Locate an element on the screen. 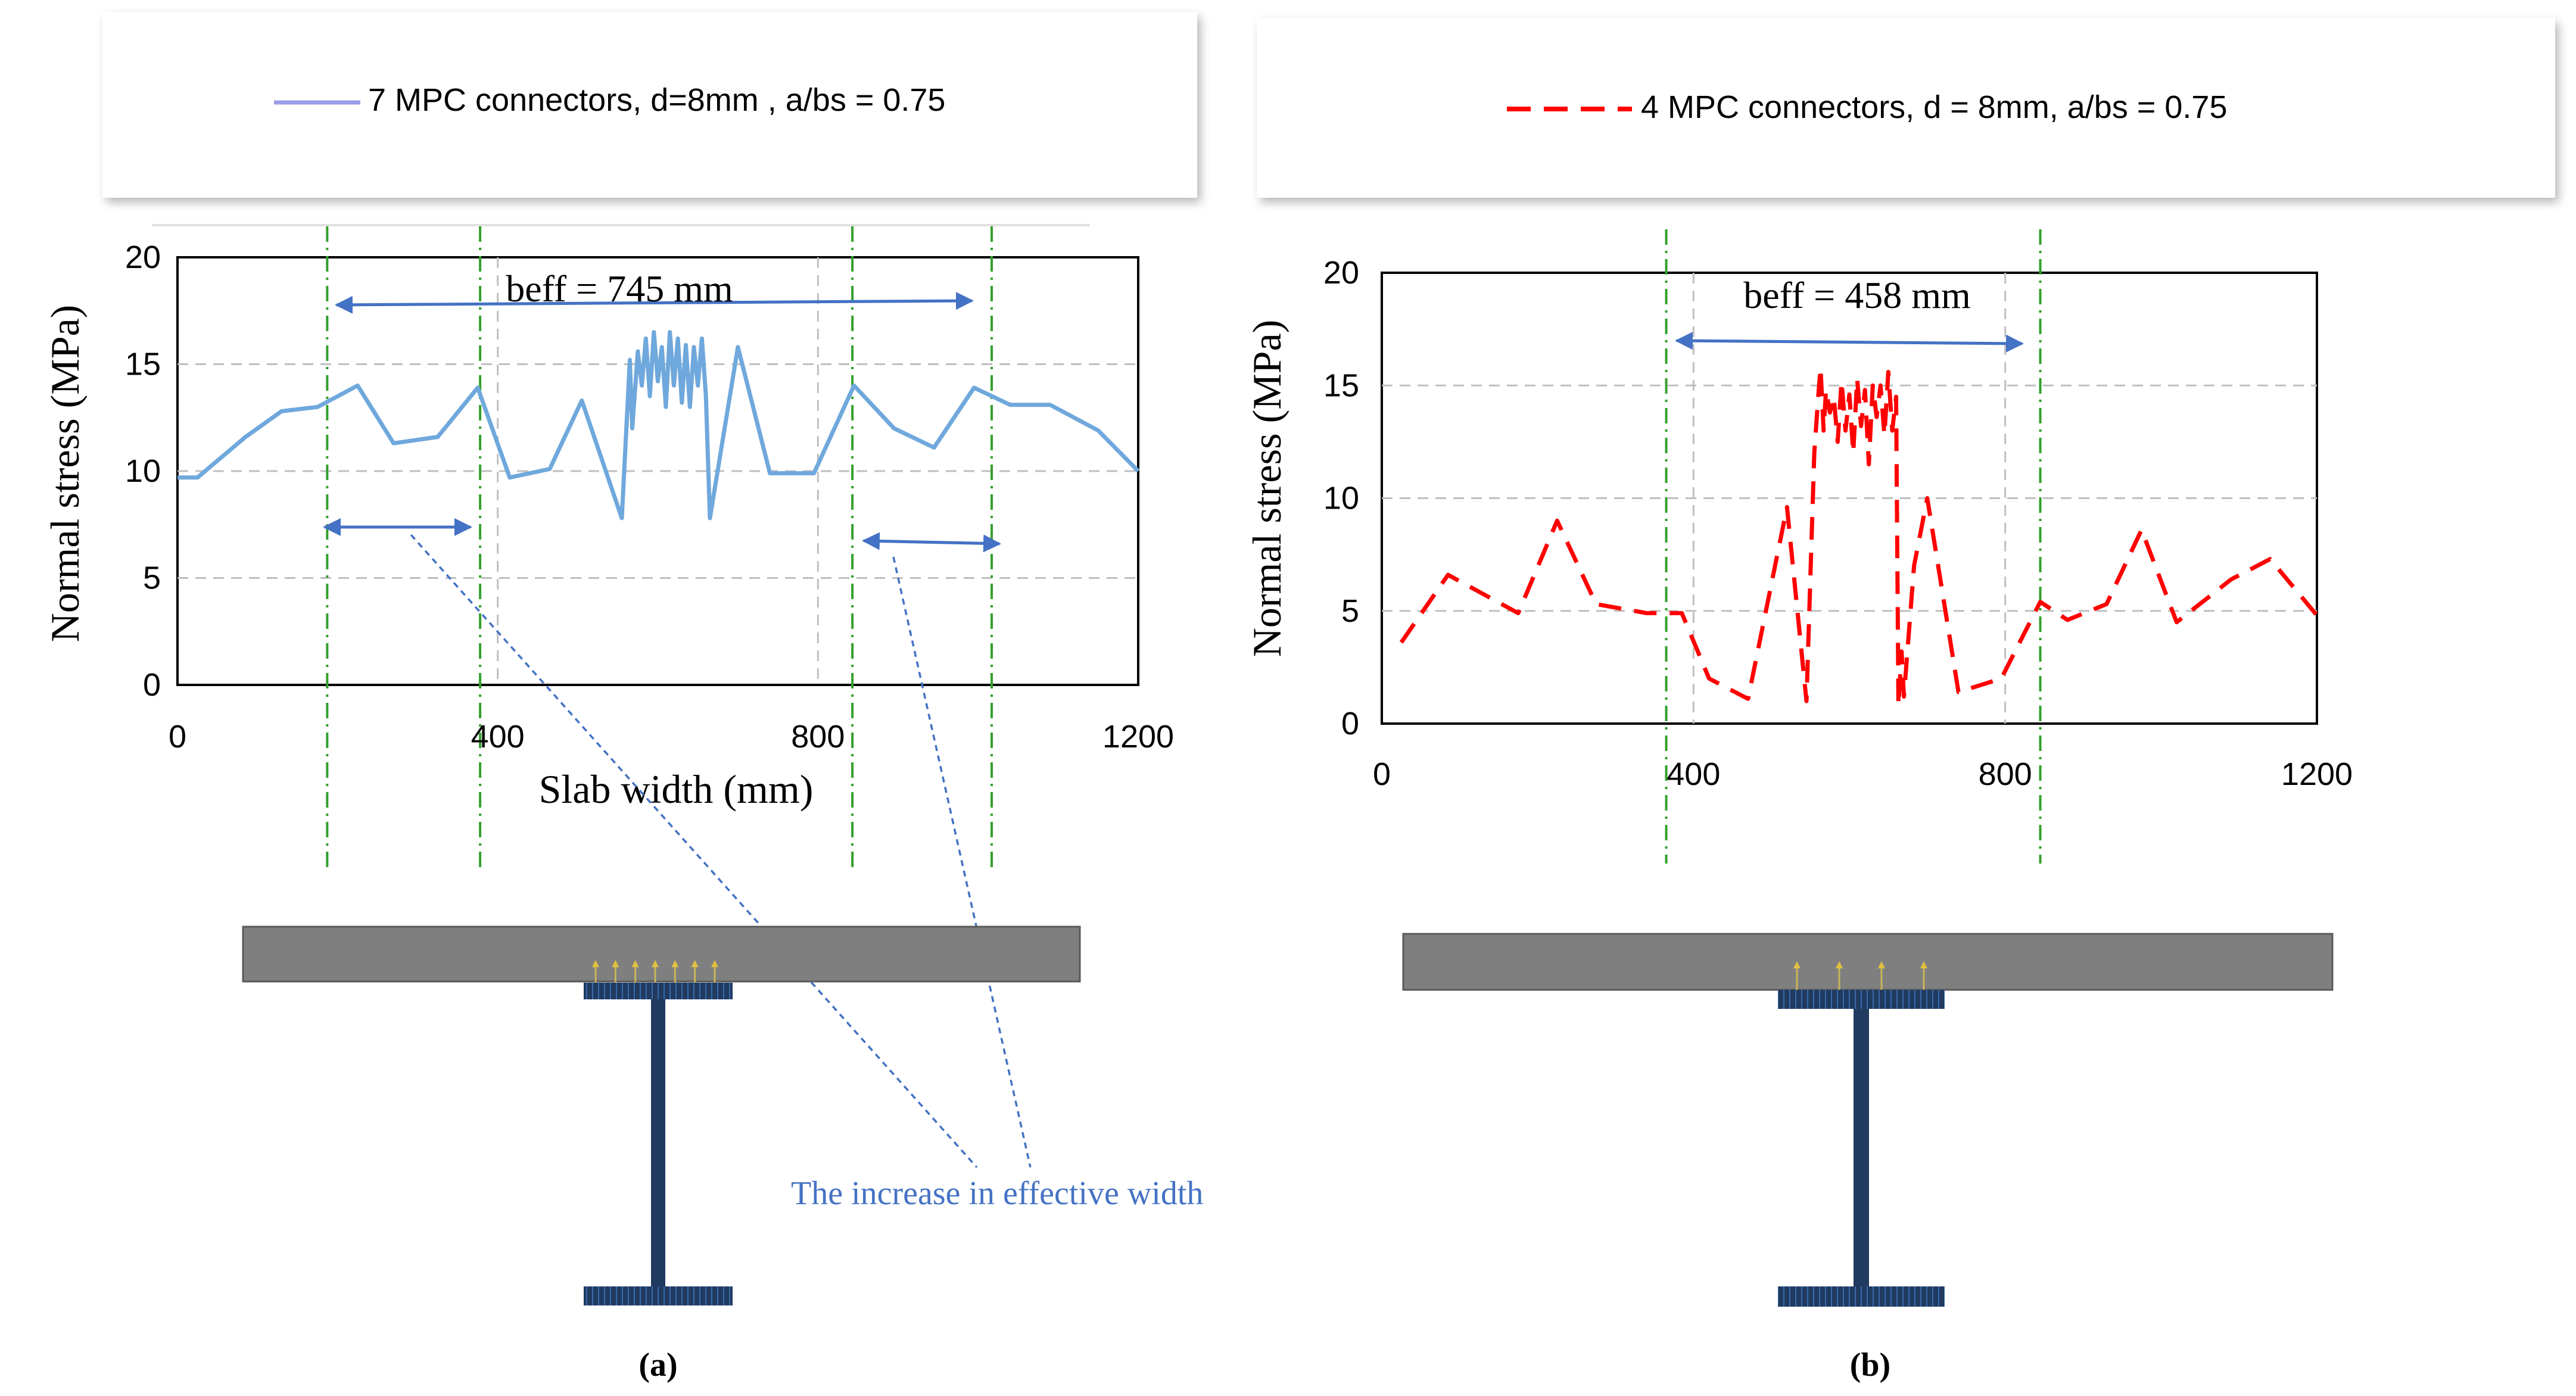 Image resolution: width=2576 pixels, height=1396 pixels. x-tick-b-800: 800 is located at coordinates (2005, 774).